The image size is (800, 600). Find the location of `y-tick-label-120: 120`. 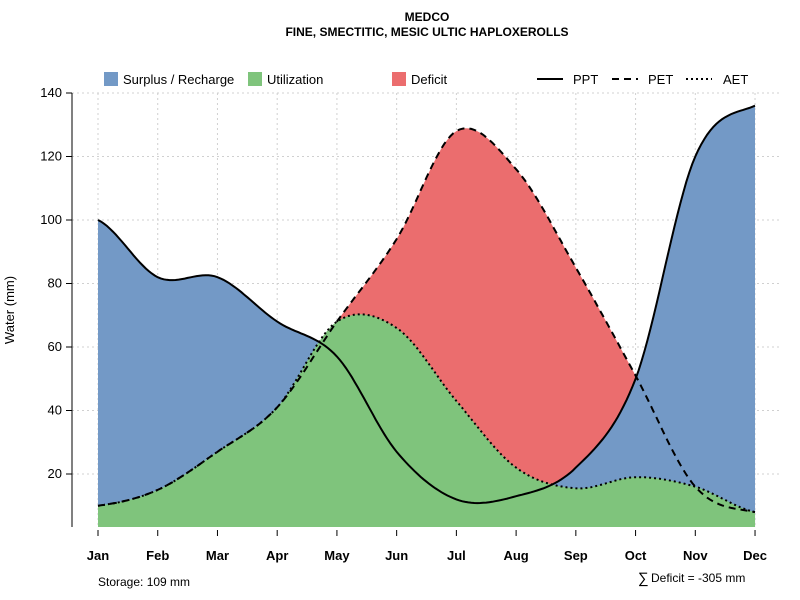

y-tick-label-120: 120 is located at coordinates (51, 156).